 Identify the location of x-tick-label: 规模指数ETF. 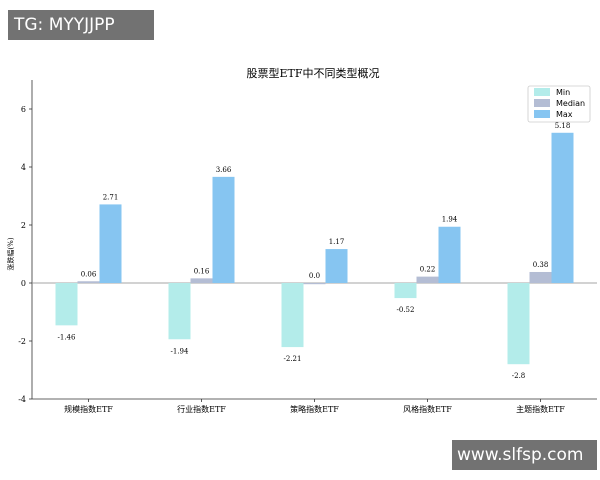
(88, 409).